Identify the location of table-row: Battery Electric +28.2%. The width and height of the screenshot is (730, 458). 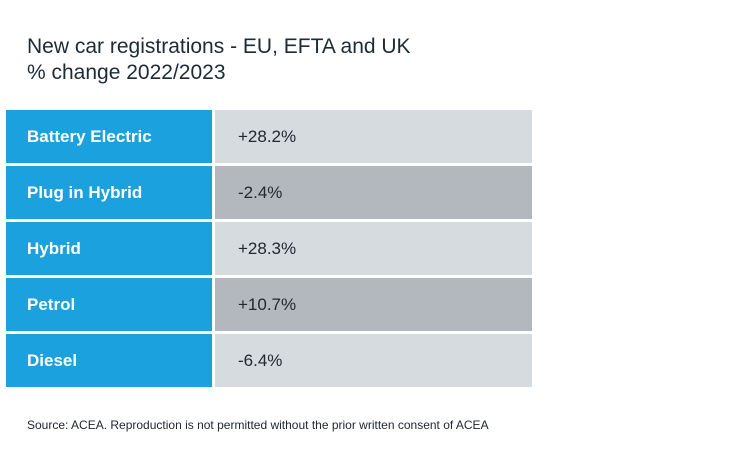
(269, 136).